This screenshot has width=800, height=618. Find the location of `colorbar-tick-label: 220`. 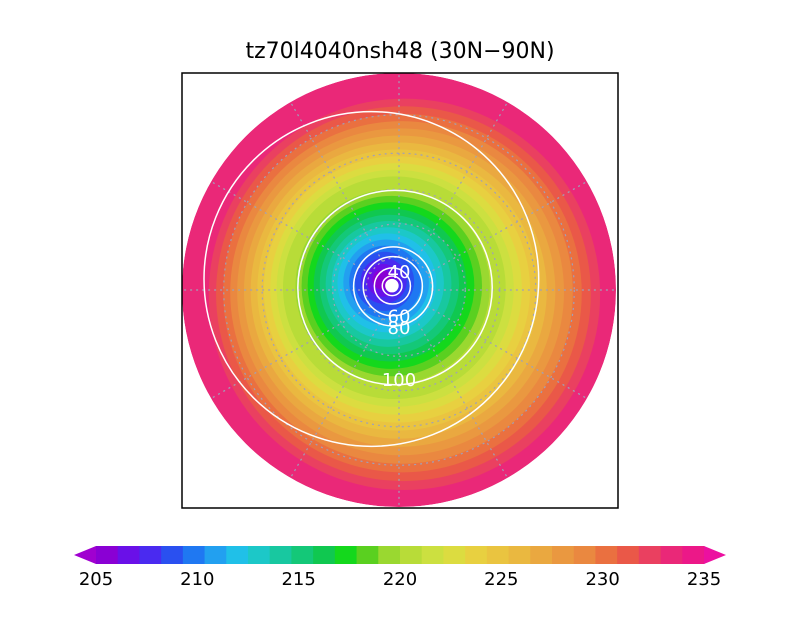

colorbar-tick-label: 220 is located at coordinates (400, 579).